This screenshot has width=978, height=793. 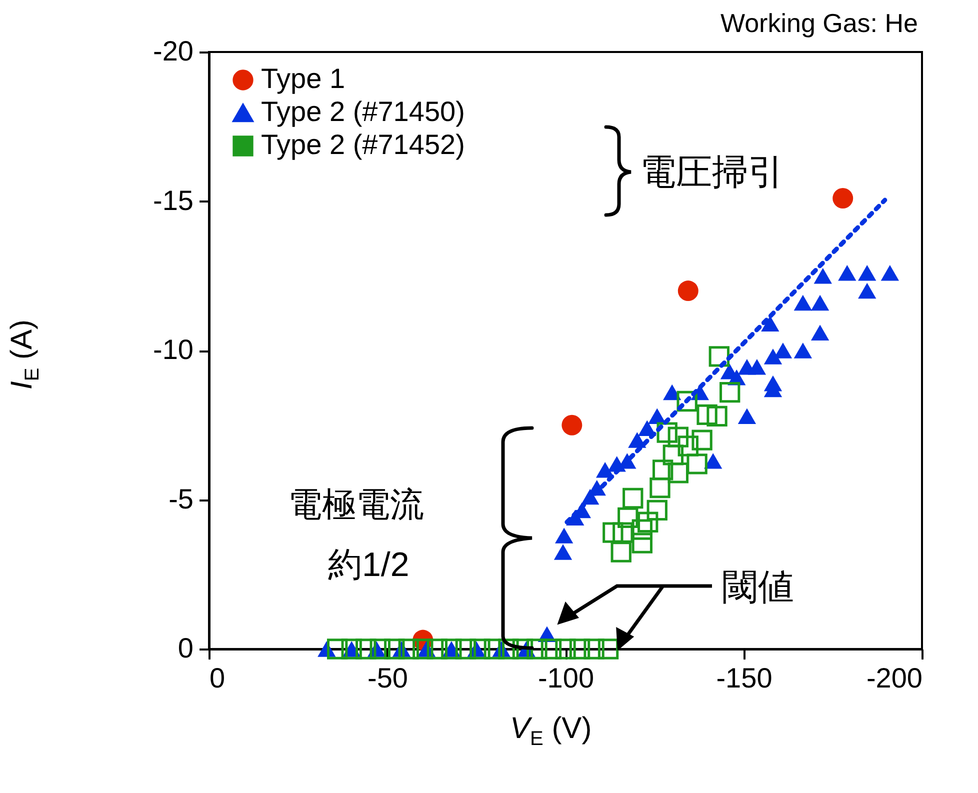 I want to click on annotation: 電圧掃引, so click(x=712, y=172).